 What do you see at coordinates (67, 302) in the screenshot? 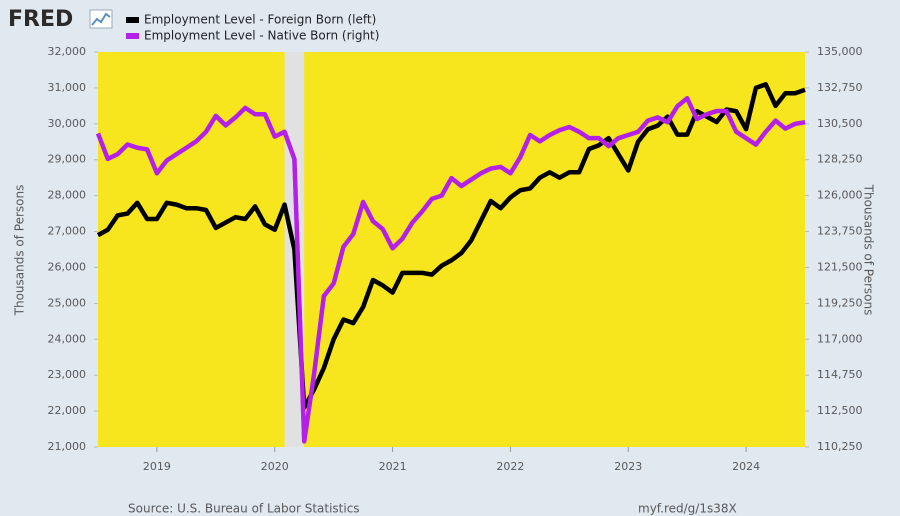
I see `y-tick-label: 25,000` at bounding box center [67, 302].